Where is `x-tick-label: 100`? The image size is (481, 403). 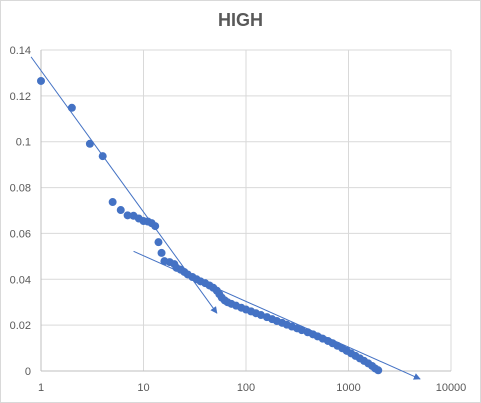 x-tick-label: 100 is located at coordinates (246, 388).